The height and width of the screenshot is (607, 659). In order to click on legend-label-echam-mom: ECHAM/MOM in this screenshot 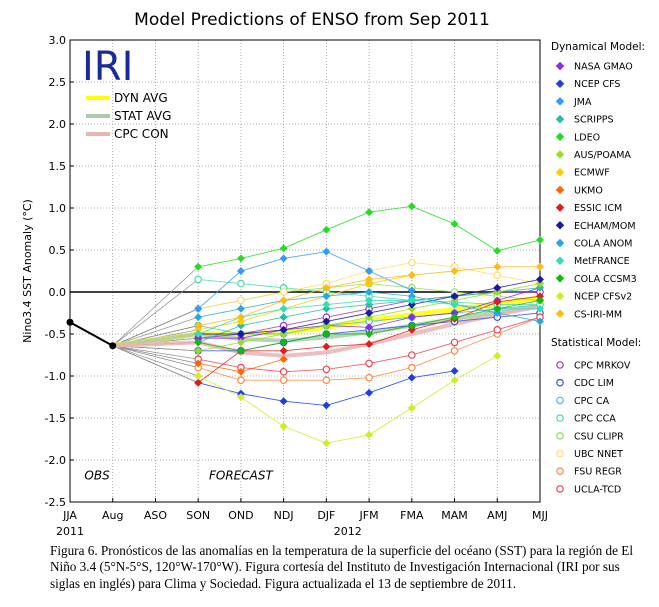, I will do `click(605, 226)`.